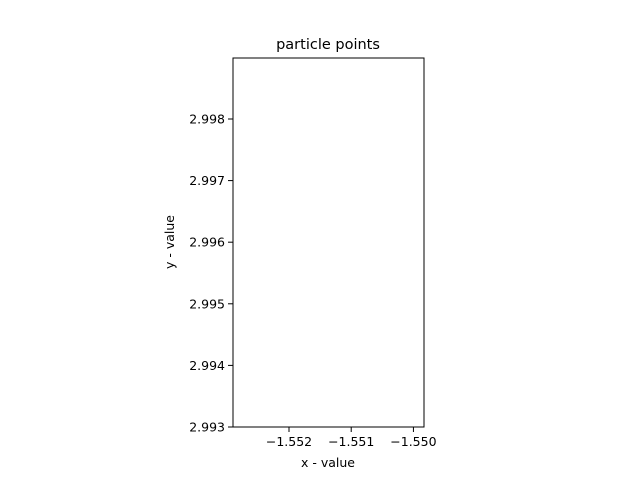 Image resolution: width=640 pixels, height=480 pixels. Describe the element at coordinates (207, 303) in the screenshot. I see `y-tick-label: 2.995` at that location.